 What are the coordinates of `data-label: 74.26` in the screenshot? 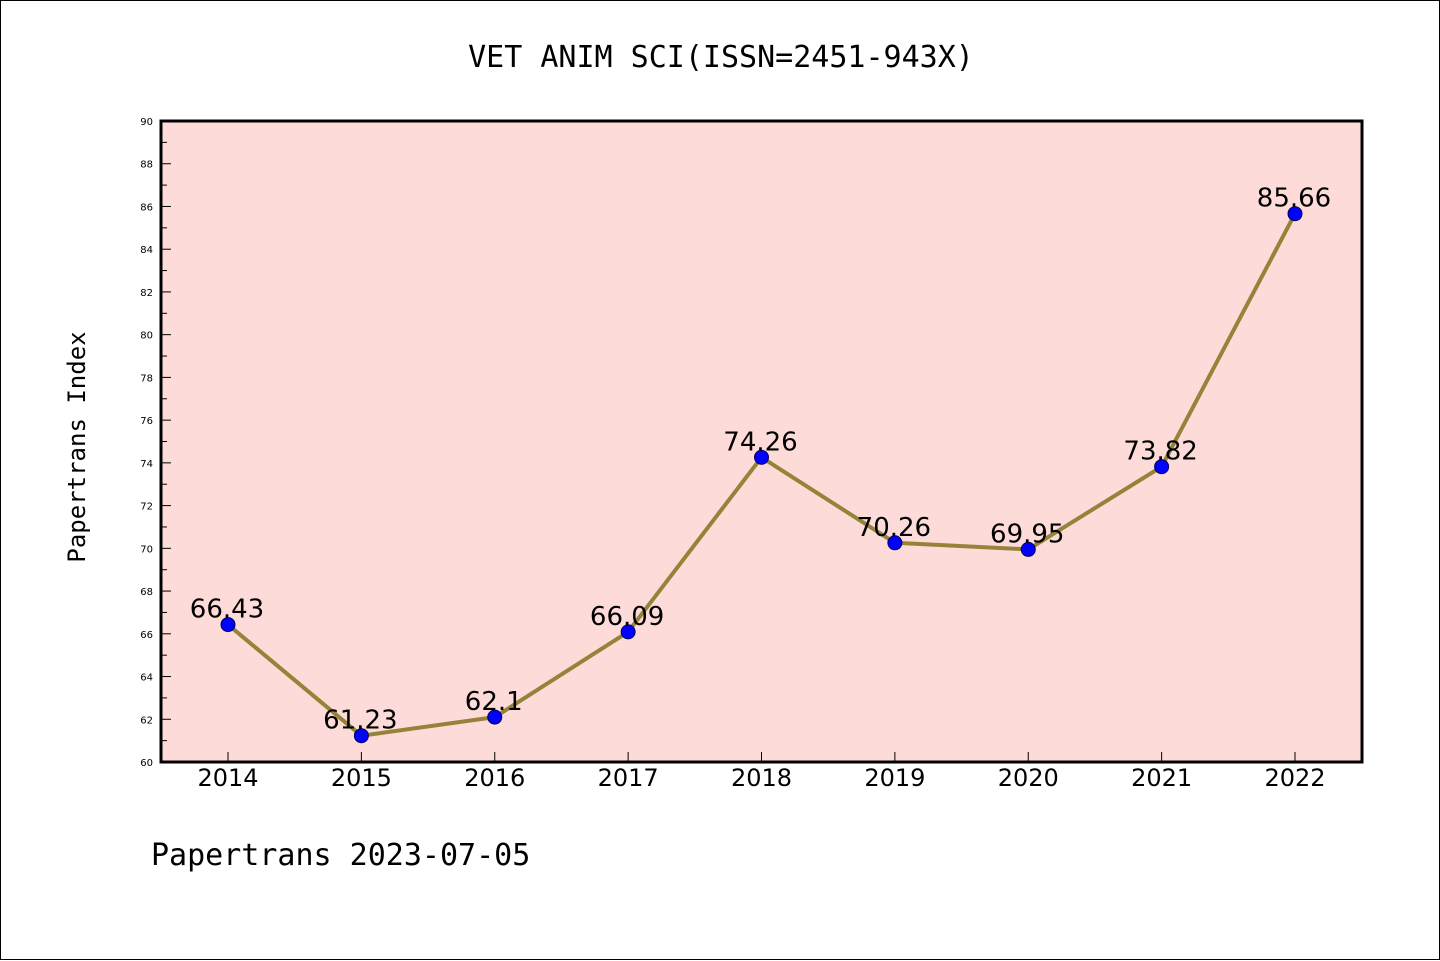 It's located at (760, 442).